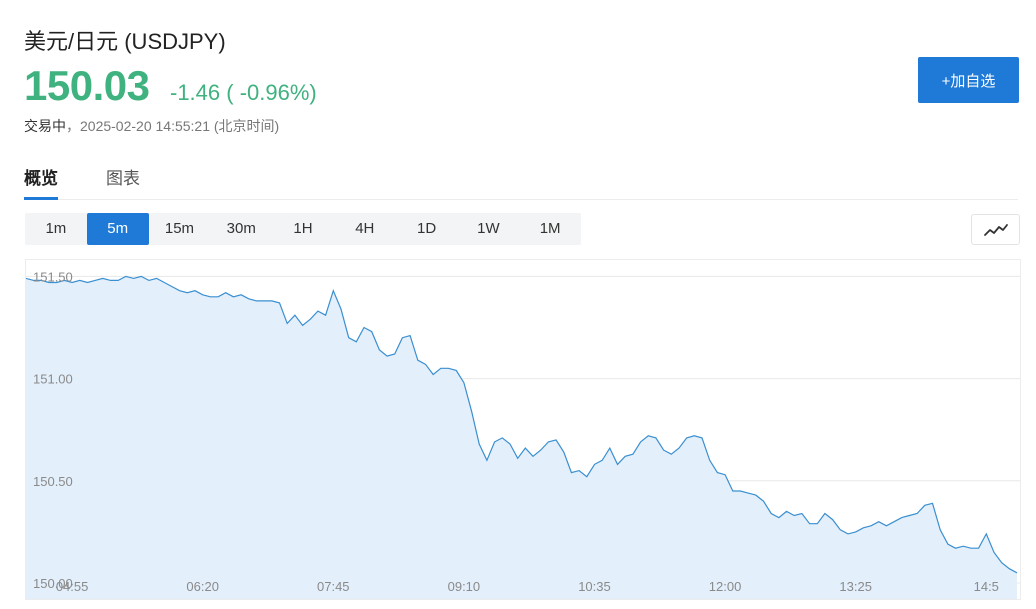  Describe the element at coordinates (550, 228) in the screenshot. I see `timeframe-1mo: 1M` at that location.